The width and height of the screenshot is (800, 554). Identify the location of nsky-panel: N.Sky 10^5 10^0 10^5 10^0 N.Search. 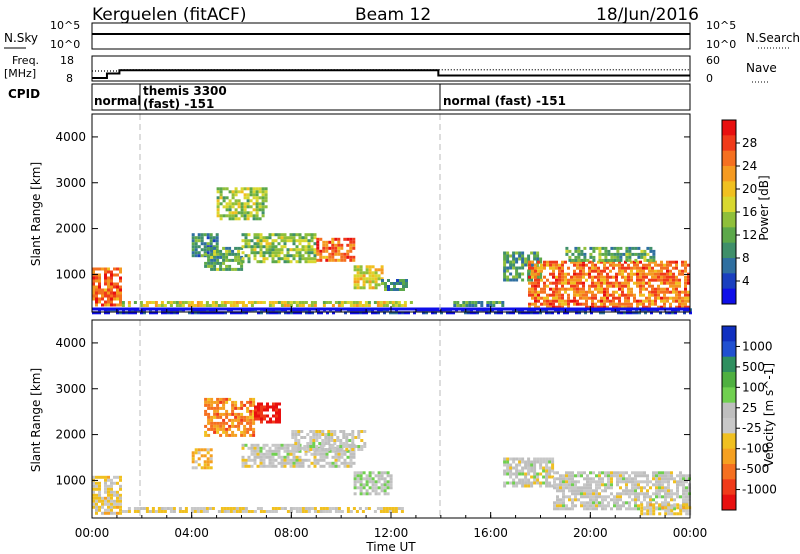
(402, 35).